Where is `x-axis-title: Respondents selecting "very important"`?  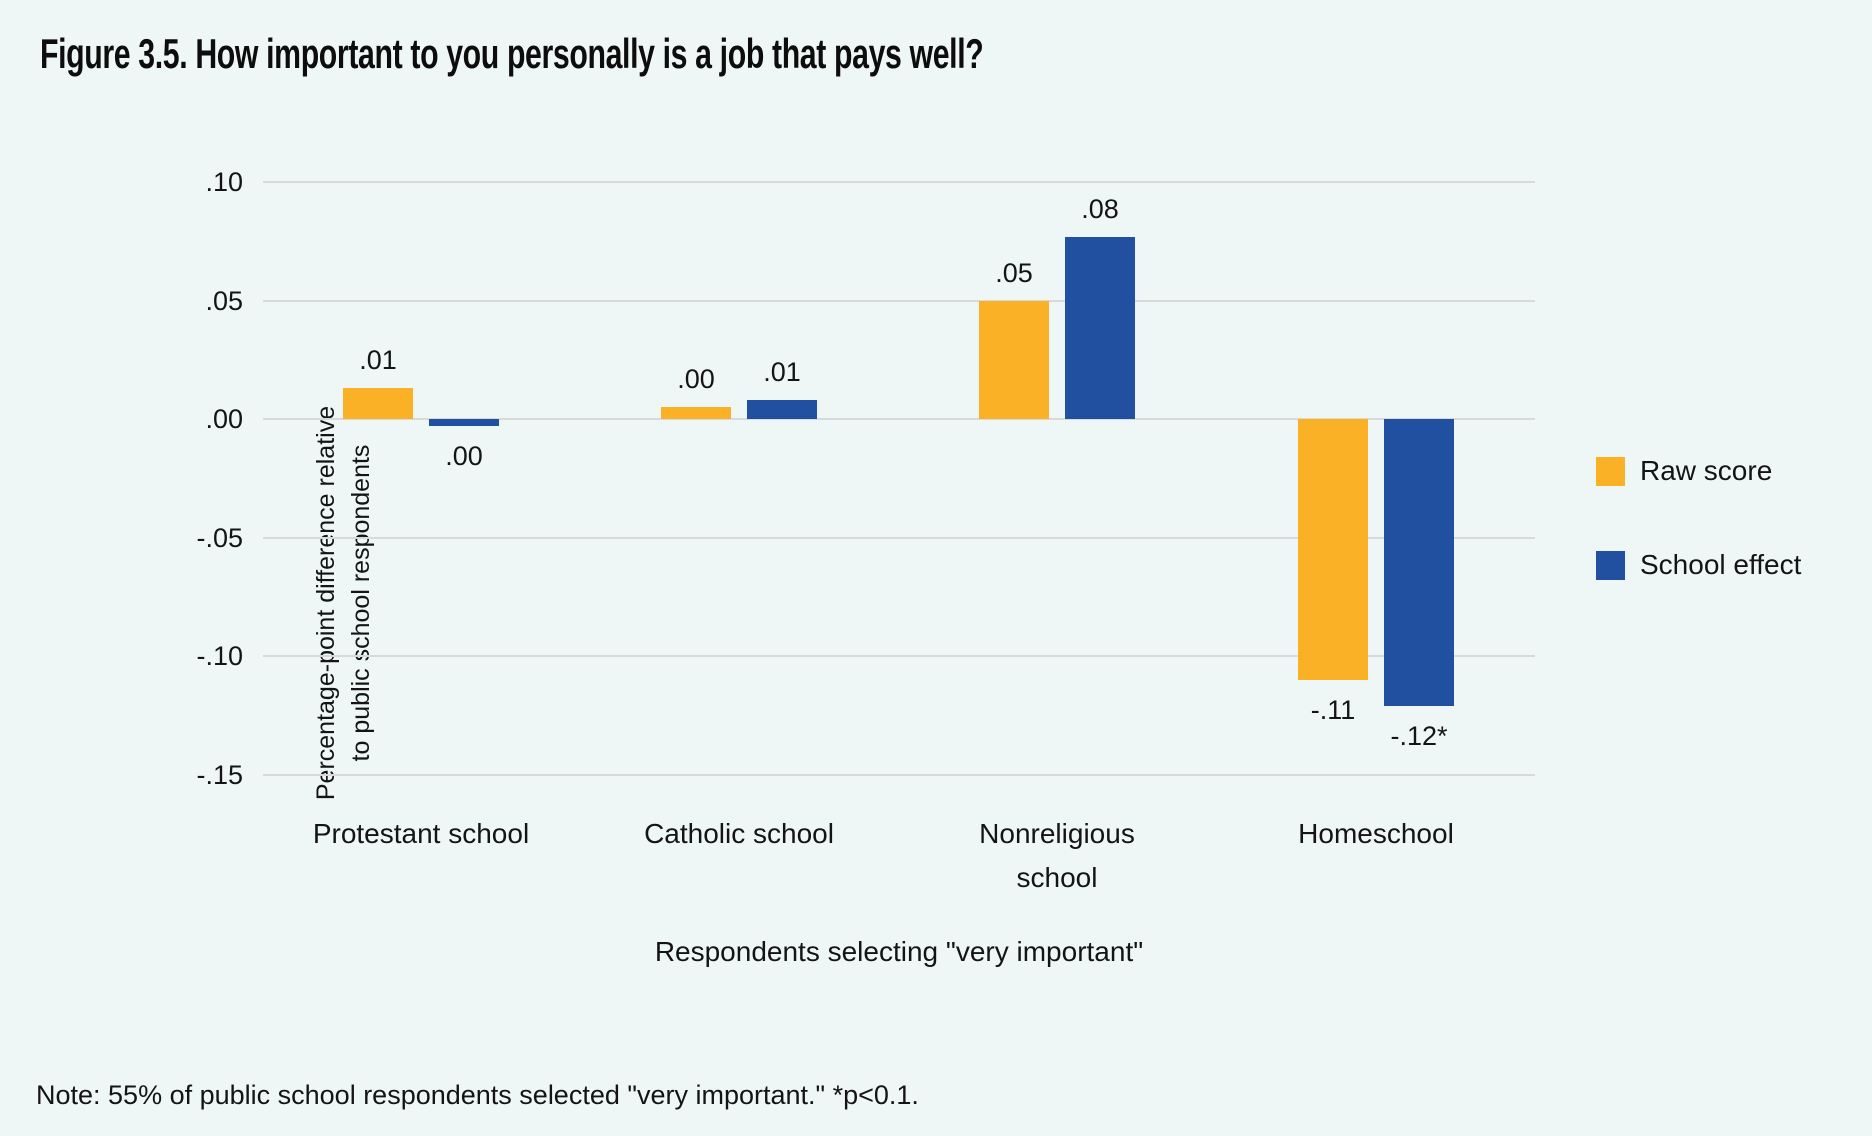 x-axis-title: Respondents selecting "very important" is located at coordinates (899, 951).